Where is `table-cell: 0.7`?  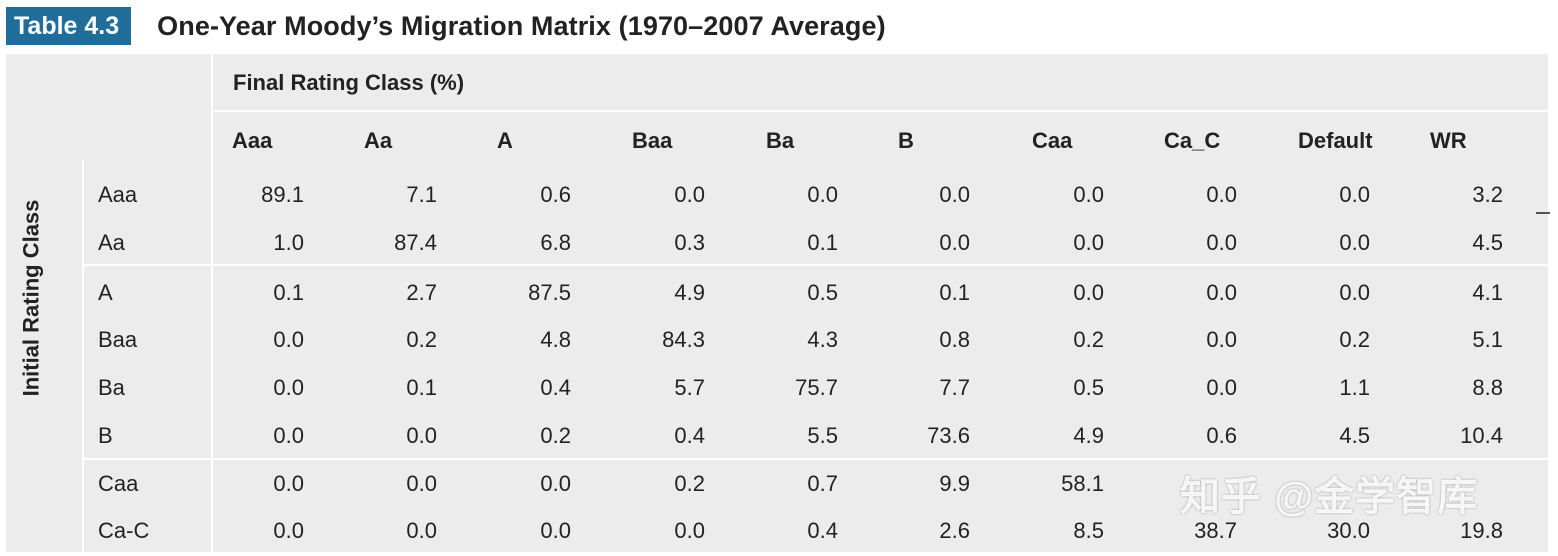
table-cell: 0.7 is located at coordinates (822, 483).